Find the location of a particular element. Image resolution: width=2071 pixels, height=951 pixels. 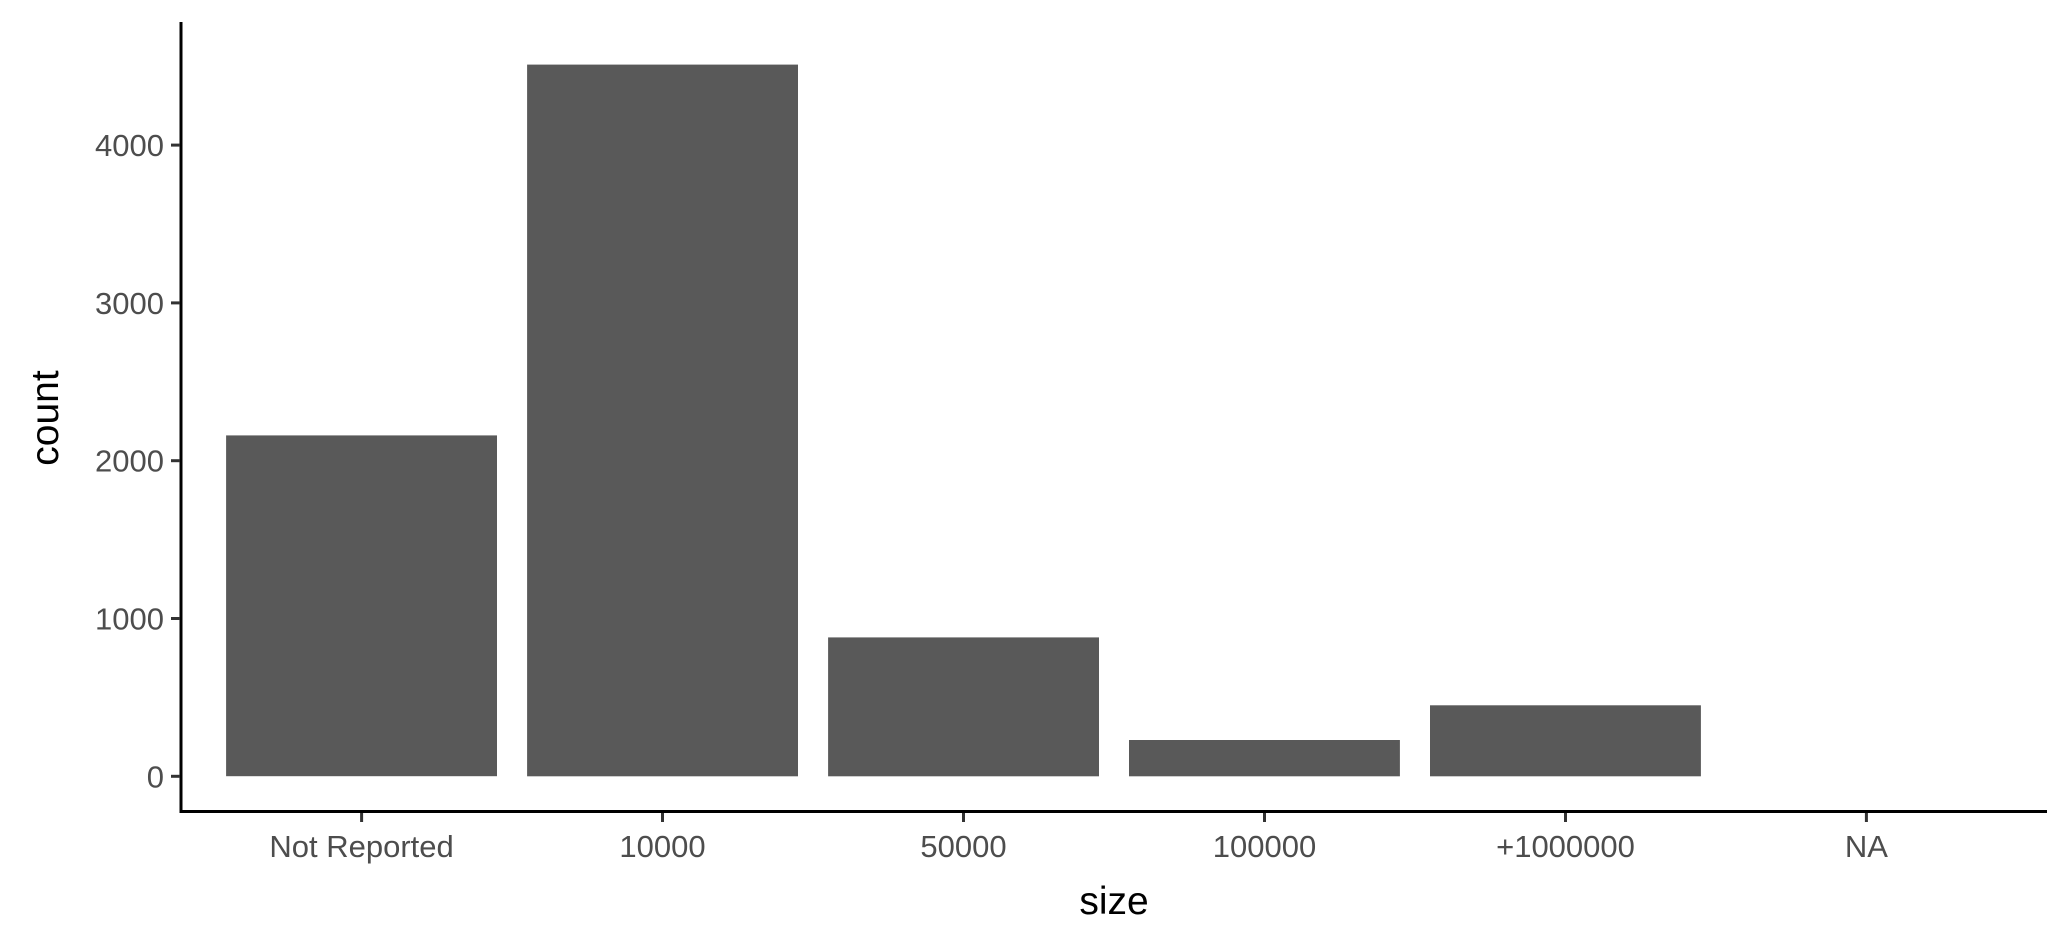

x-tick-label: 50000 is located at coordinates (963, 846).